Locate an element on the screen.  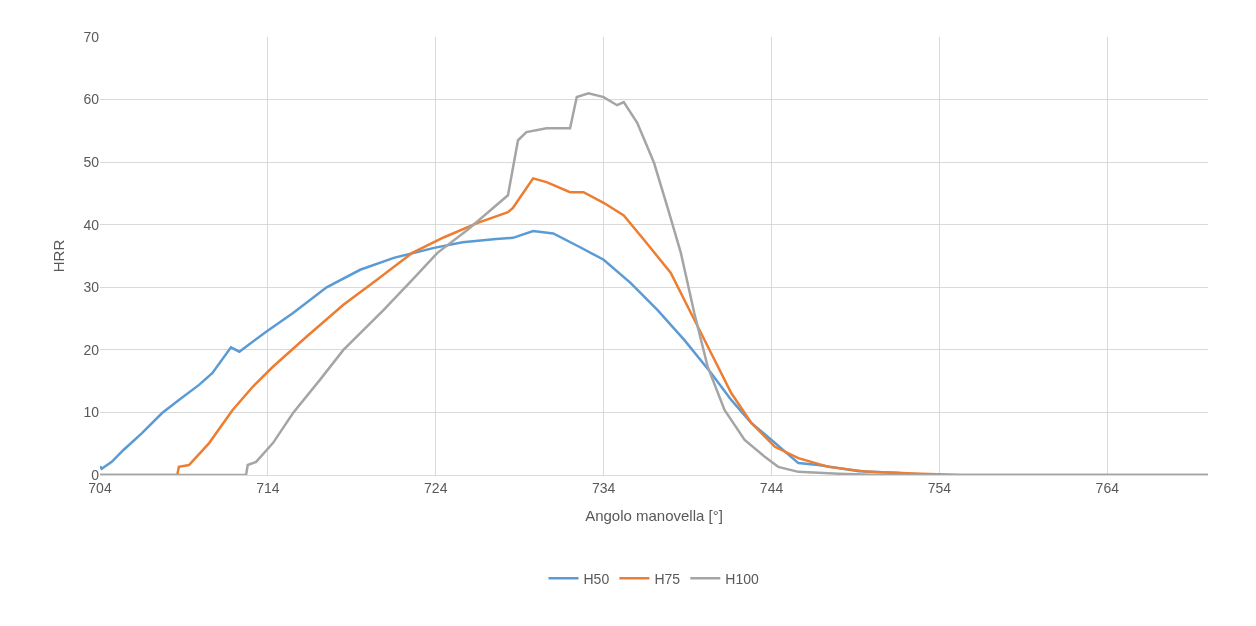
y-tick-label: 60 is located at coordinates (91, 99).